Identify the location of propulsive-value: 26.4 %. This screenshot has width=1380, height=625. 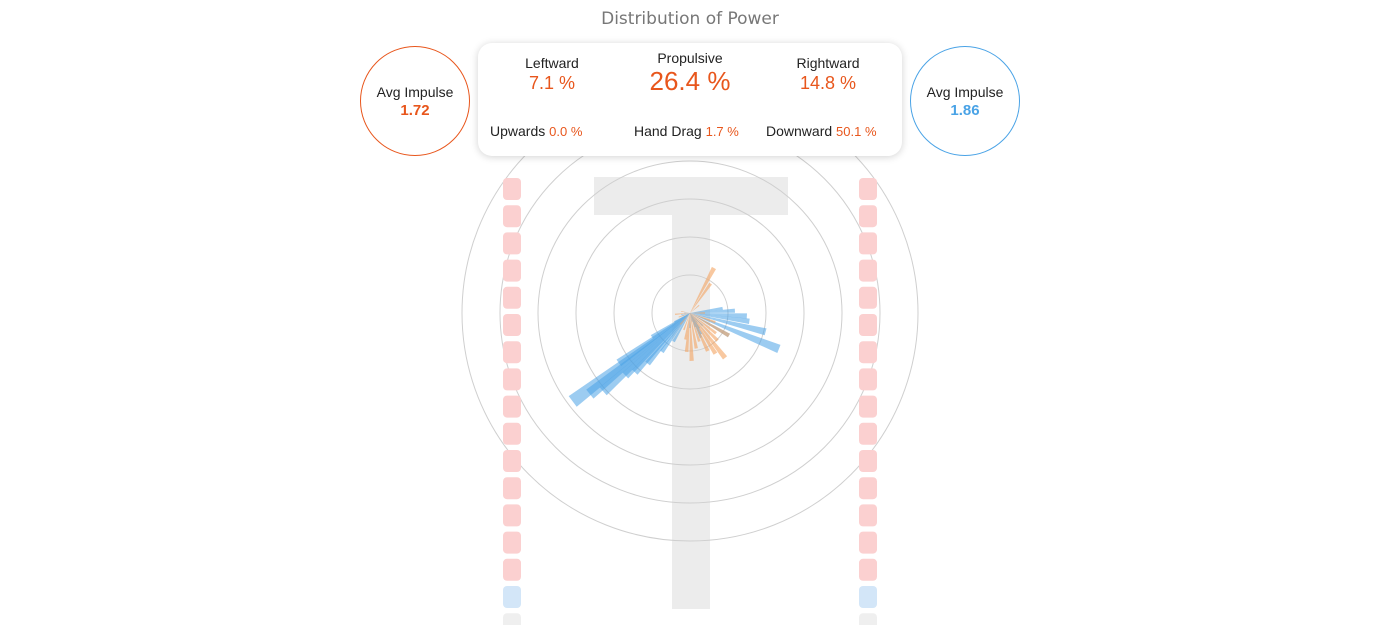
(690, 81).